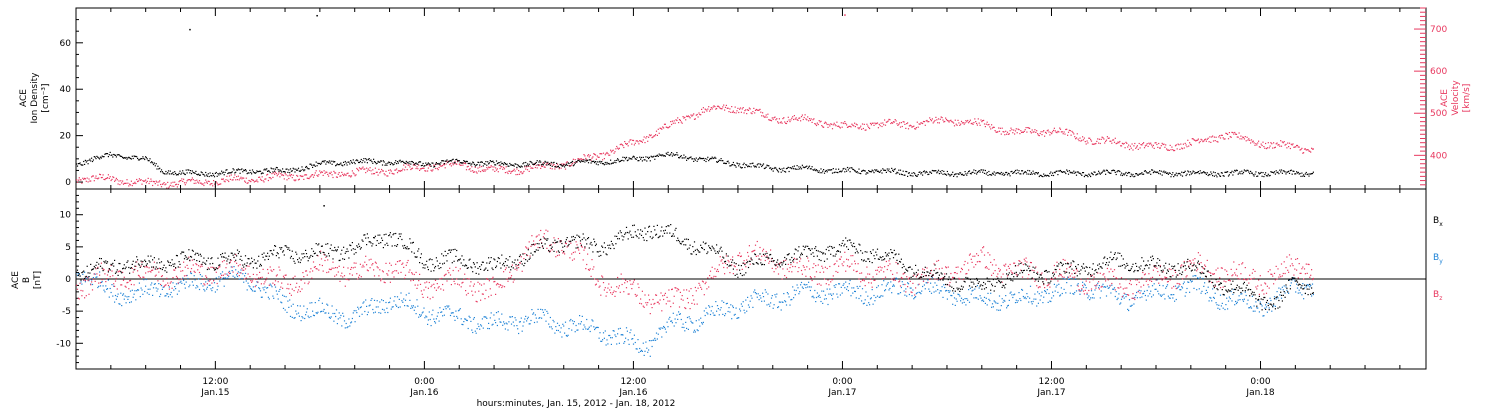 The image size is (1500, 410). What do you see at coordinates (24, 98) in the screenshot?
I see `density-axis-label-1: ACE` at bounding box center [24, 98].